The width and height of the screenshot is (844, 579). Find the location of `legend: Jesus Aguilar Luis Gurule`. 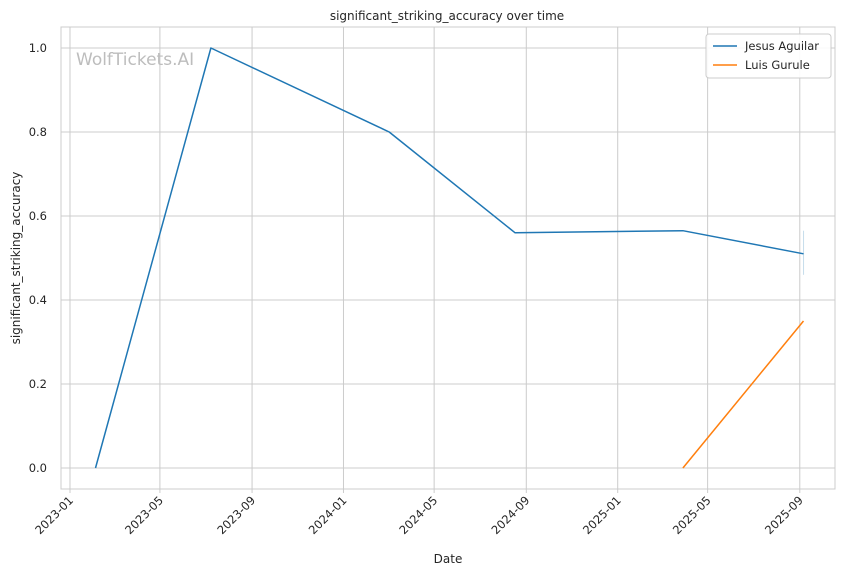

legend: Jesus Aguilar Luis Gurule is located at coordinates (768, 56).